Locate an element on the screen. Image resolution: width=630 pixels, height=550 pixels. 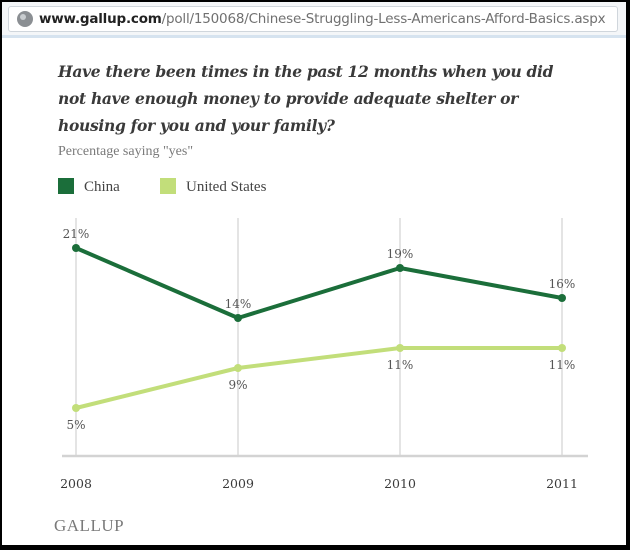
data-point-china-2008 is located at coordinates (76, 248).